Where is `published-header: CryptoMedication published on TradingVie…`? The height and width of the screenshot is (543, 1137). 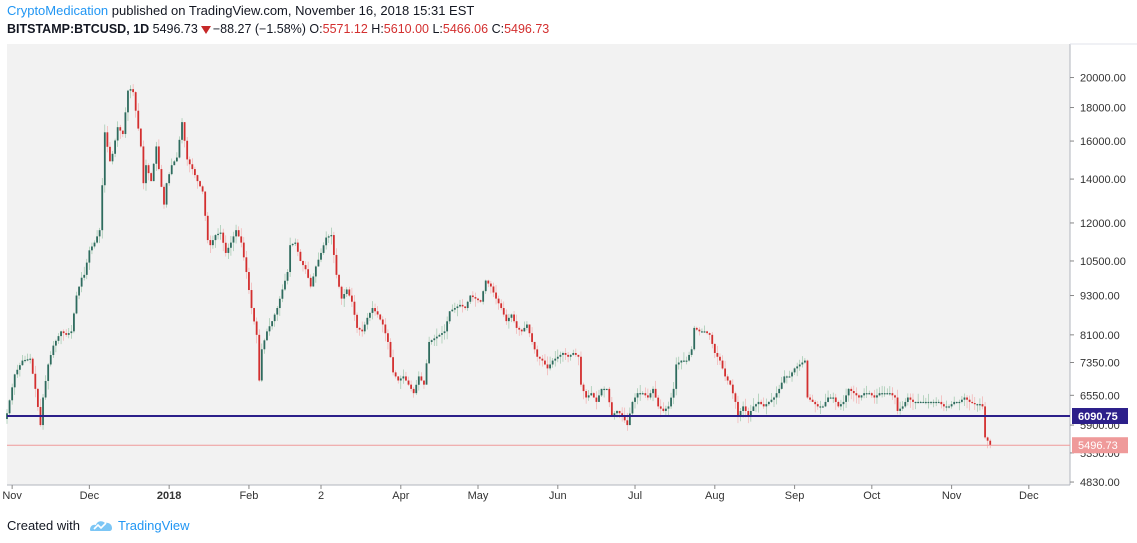
published-header: CryptoMedication published on TradingVie… is located at coordinates (240, 10).